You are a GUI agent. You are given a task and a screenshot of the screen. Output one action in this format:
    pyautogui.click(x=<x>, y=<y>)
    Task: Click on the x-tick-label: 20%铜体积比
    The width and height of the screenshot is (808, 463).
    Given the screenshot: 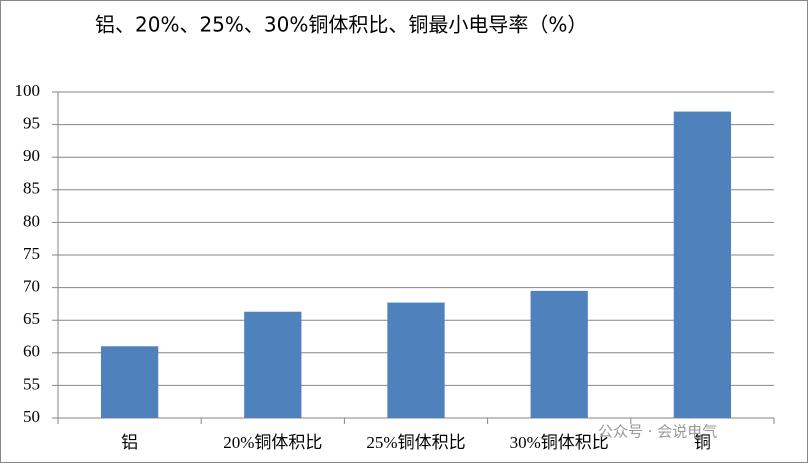 What is the action you would take?
    pyautogui.click(x=272, y=442)
    